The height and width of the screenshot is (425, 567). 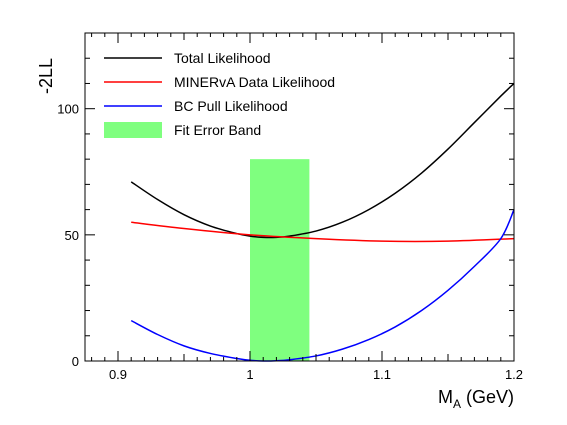 What do you see at coordinates (72, 235) in the screenshot?
I see `y-tick-label: 50` at bounding box center [72, 235].